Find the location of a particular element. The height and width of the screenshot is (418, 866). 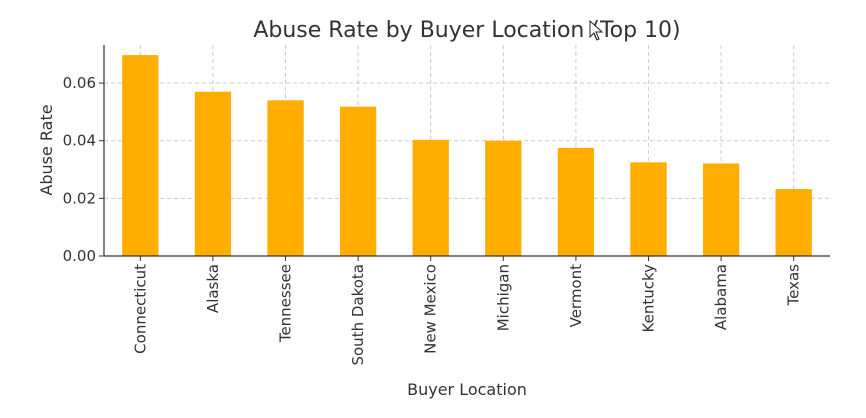

x-tick-label: Alaska is located at coordinates (213, 288).